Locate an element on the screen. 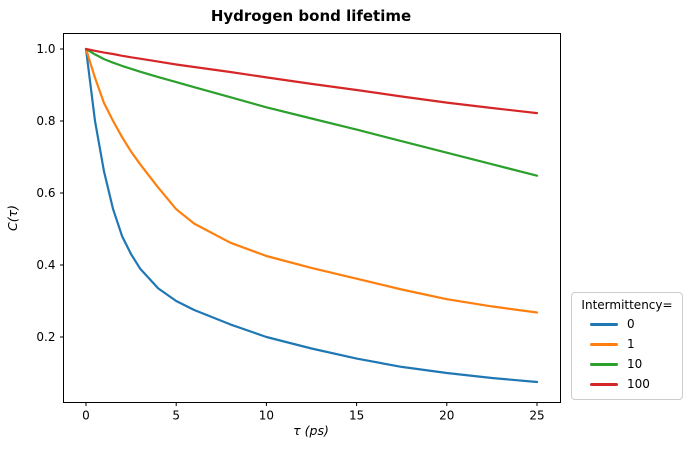 The image size is (695, 457). x-tick-label: 15 is located at coordinates (356, 416).